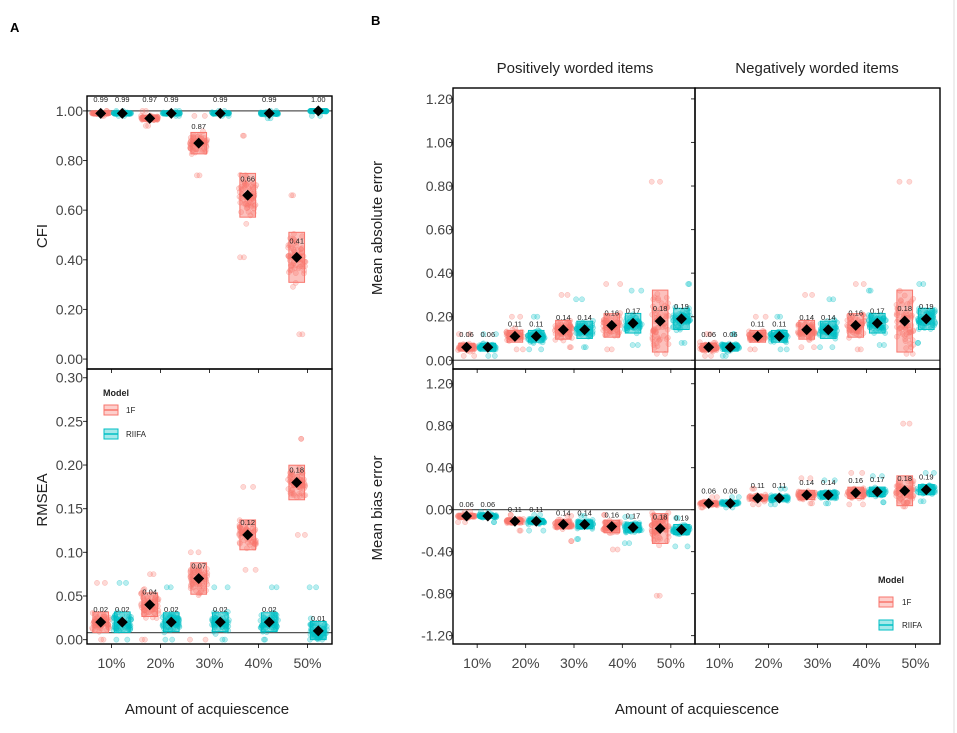 This screenshot has height=733, width=957. Describe the element at coordinates (817, 663) in the screenshot. I see `x-tick-label: 30%` at that location.